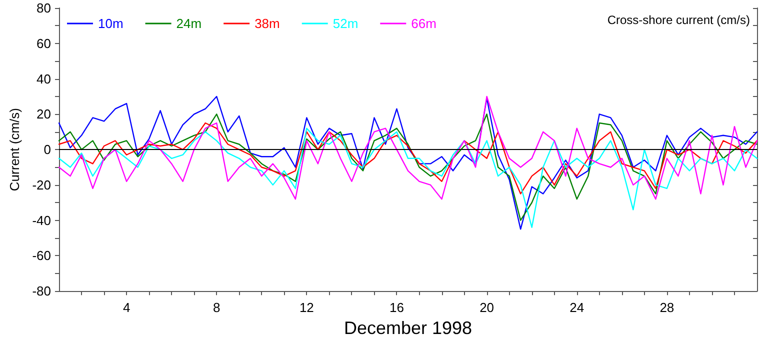 The image size is (762, 342). Describe the element at coordinates (43, 114) in the screenshot. I see `y-tick-label: 20` at that location.